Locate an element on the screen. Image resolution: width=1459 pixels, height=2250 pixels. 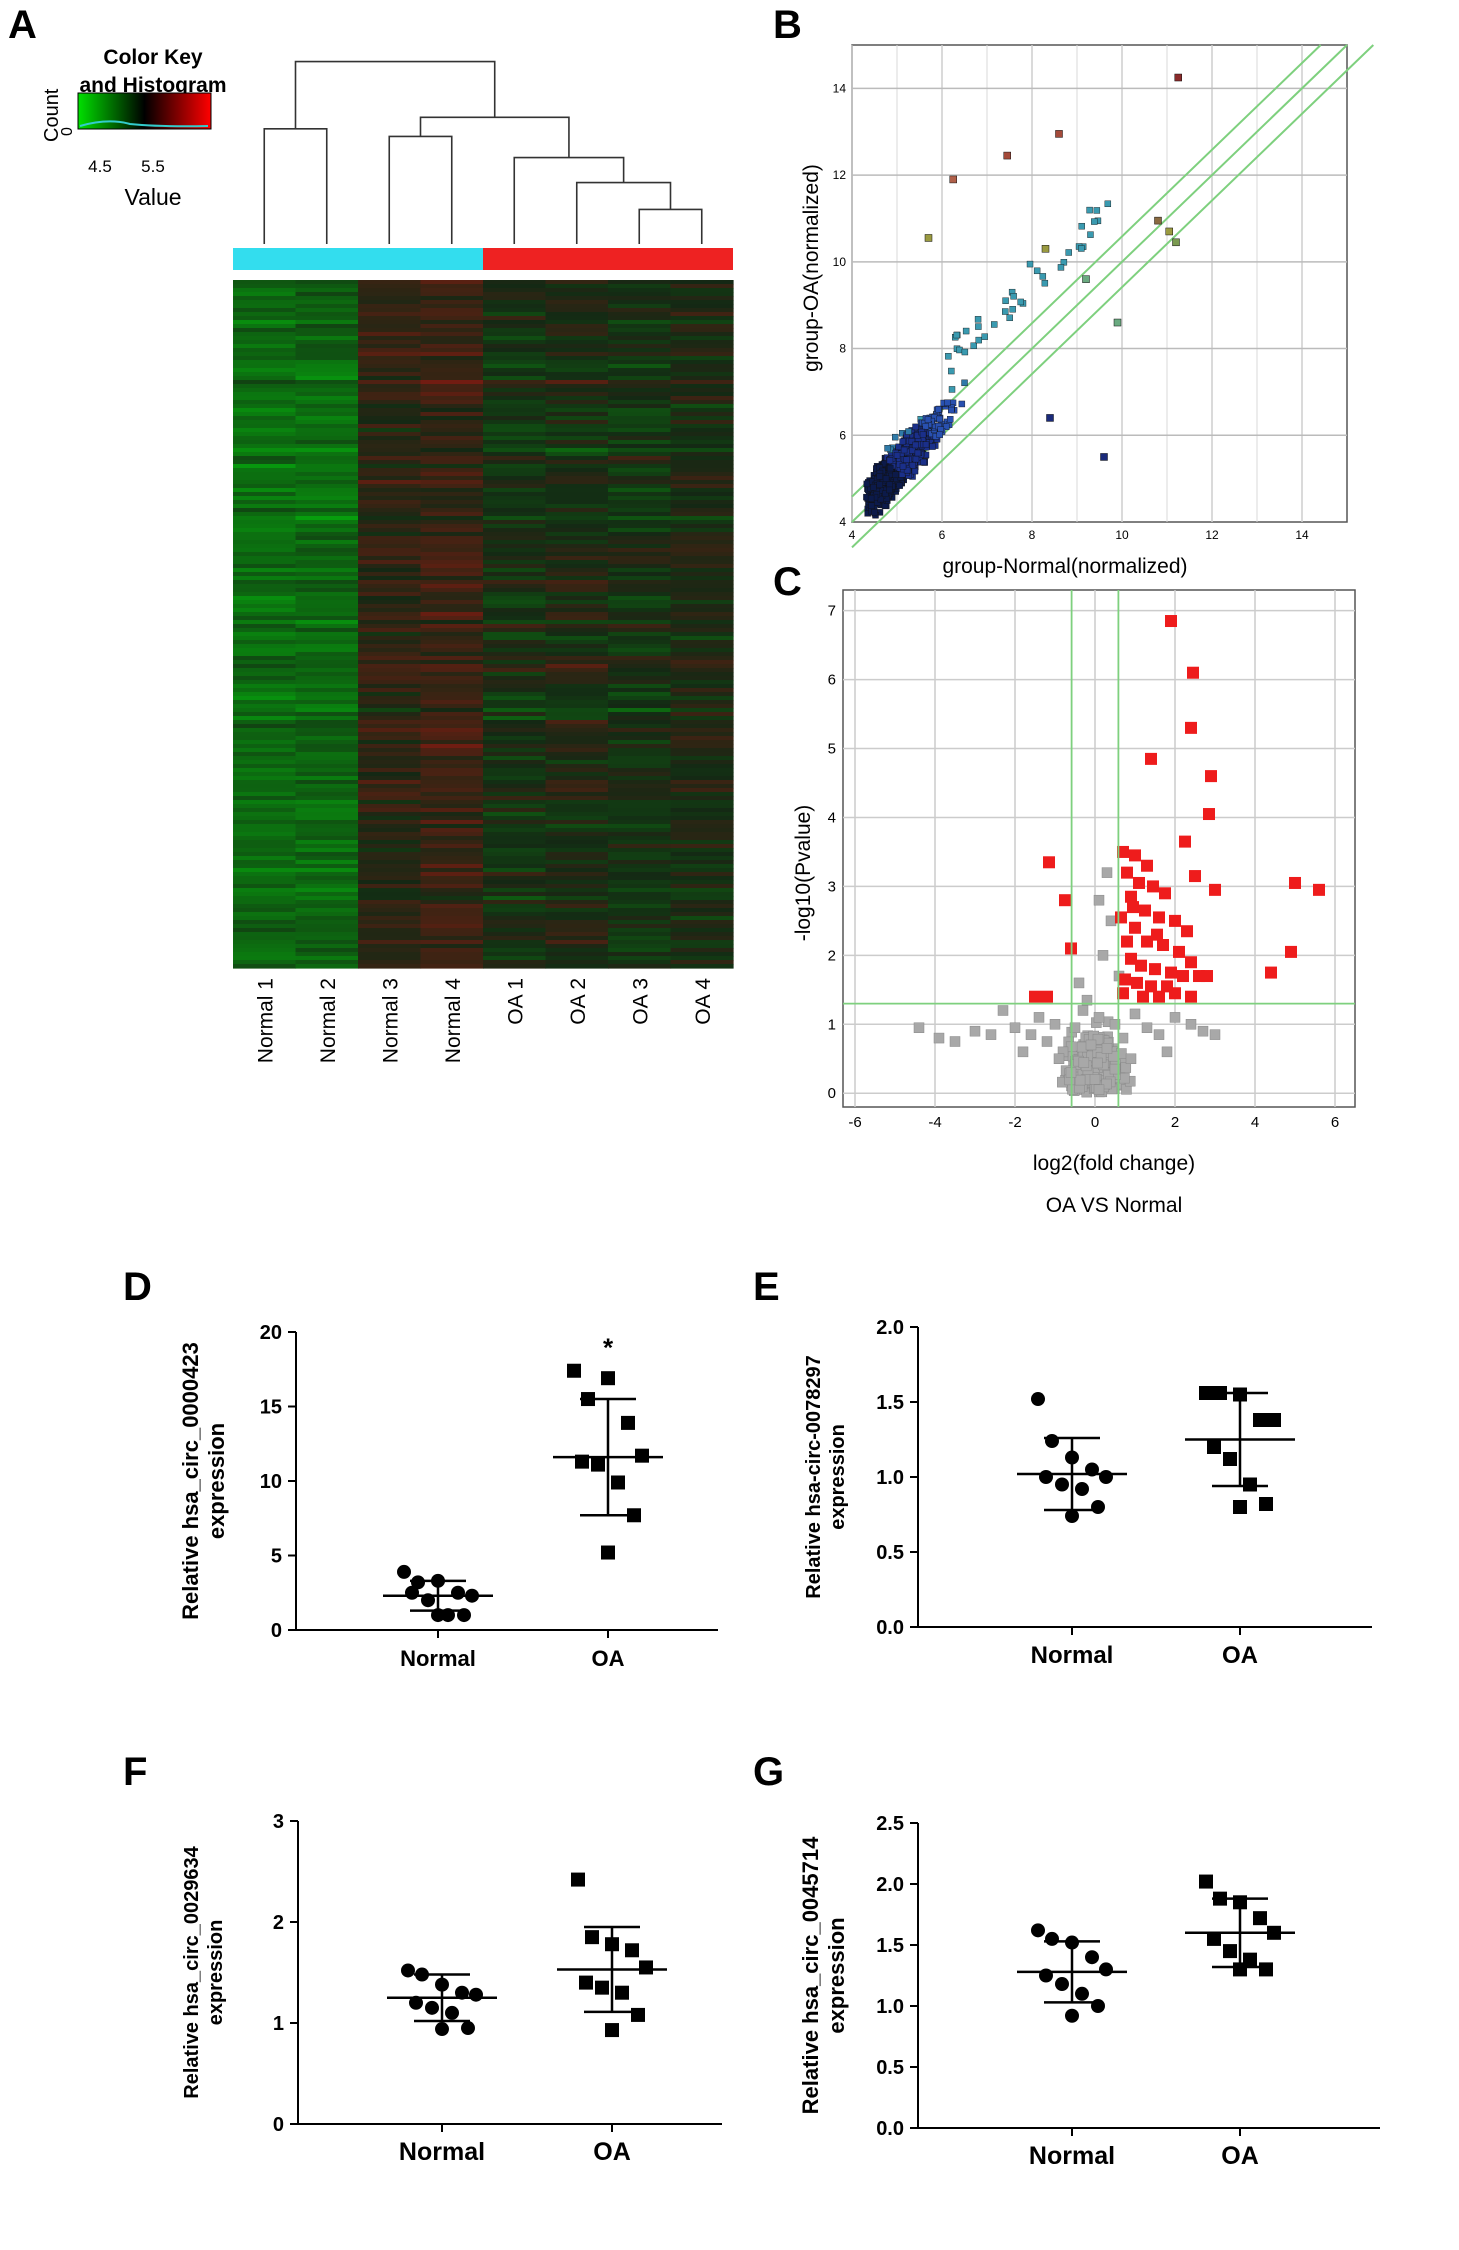
dendrogram-link is located at coordinates (295, 186).